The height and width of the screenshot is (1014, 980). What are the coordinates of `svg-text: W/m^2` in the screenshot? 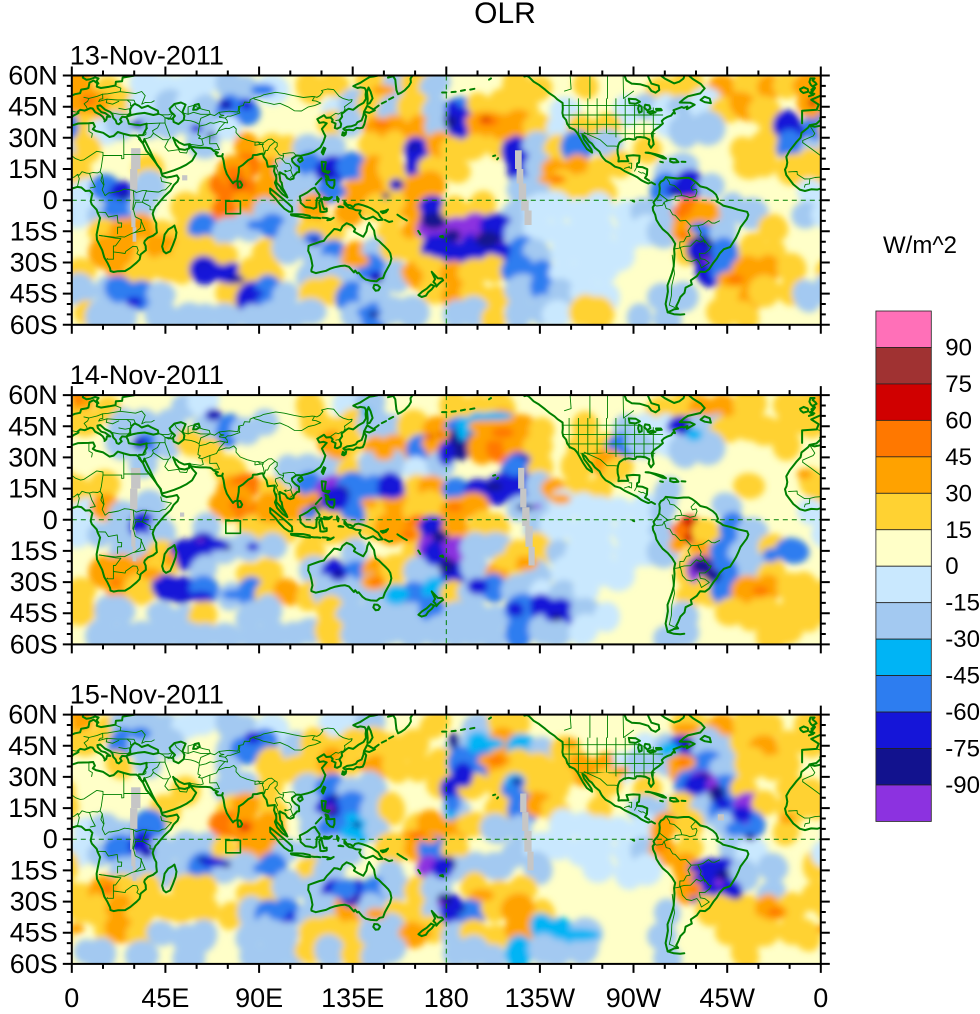 It's located at (920, 245).